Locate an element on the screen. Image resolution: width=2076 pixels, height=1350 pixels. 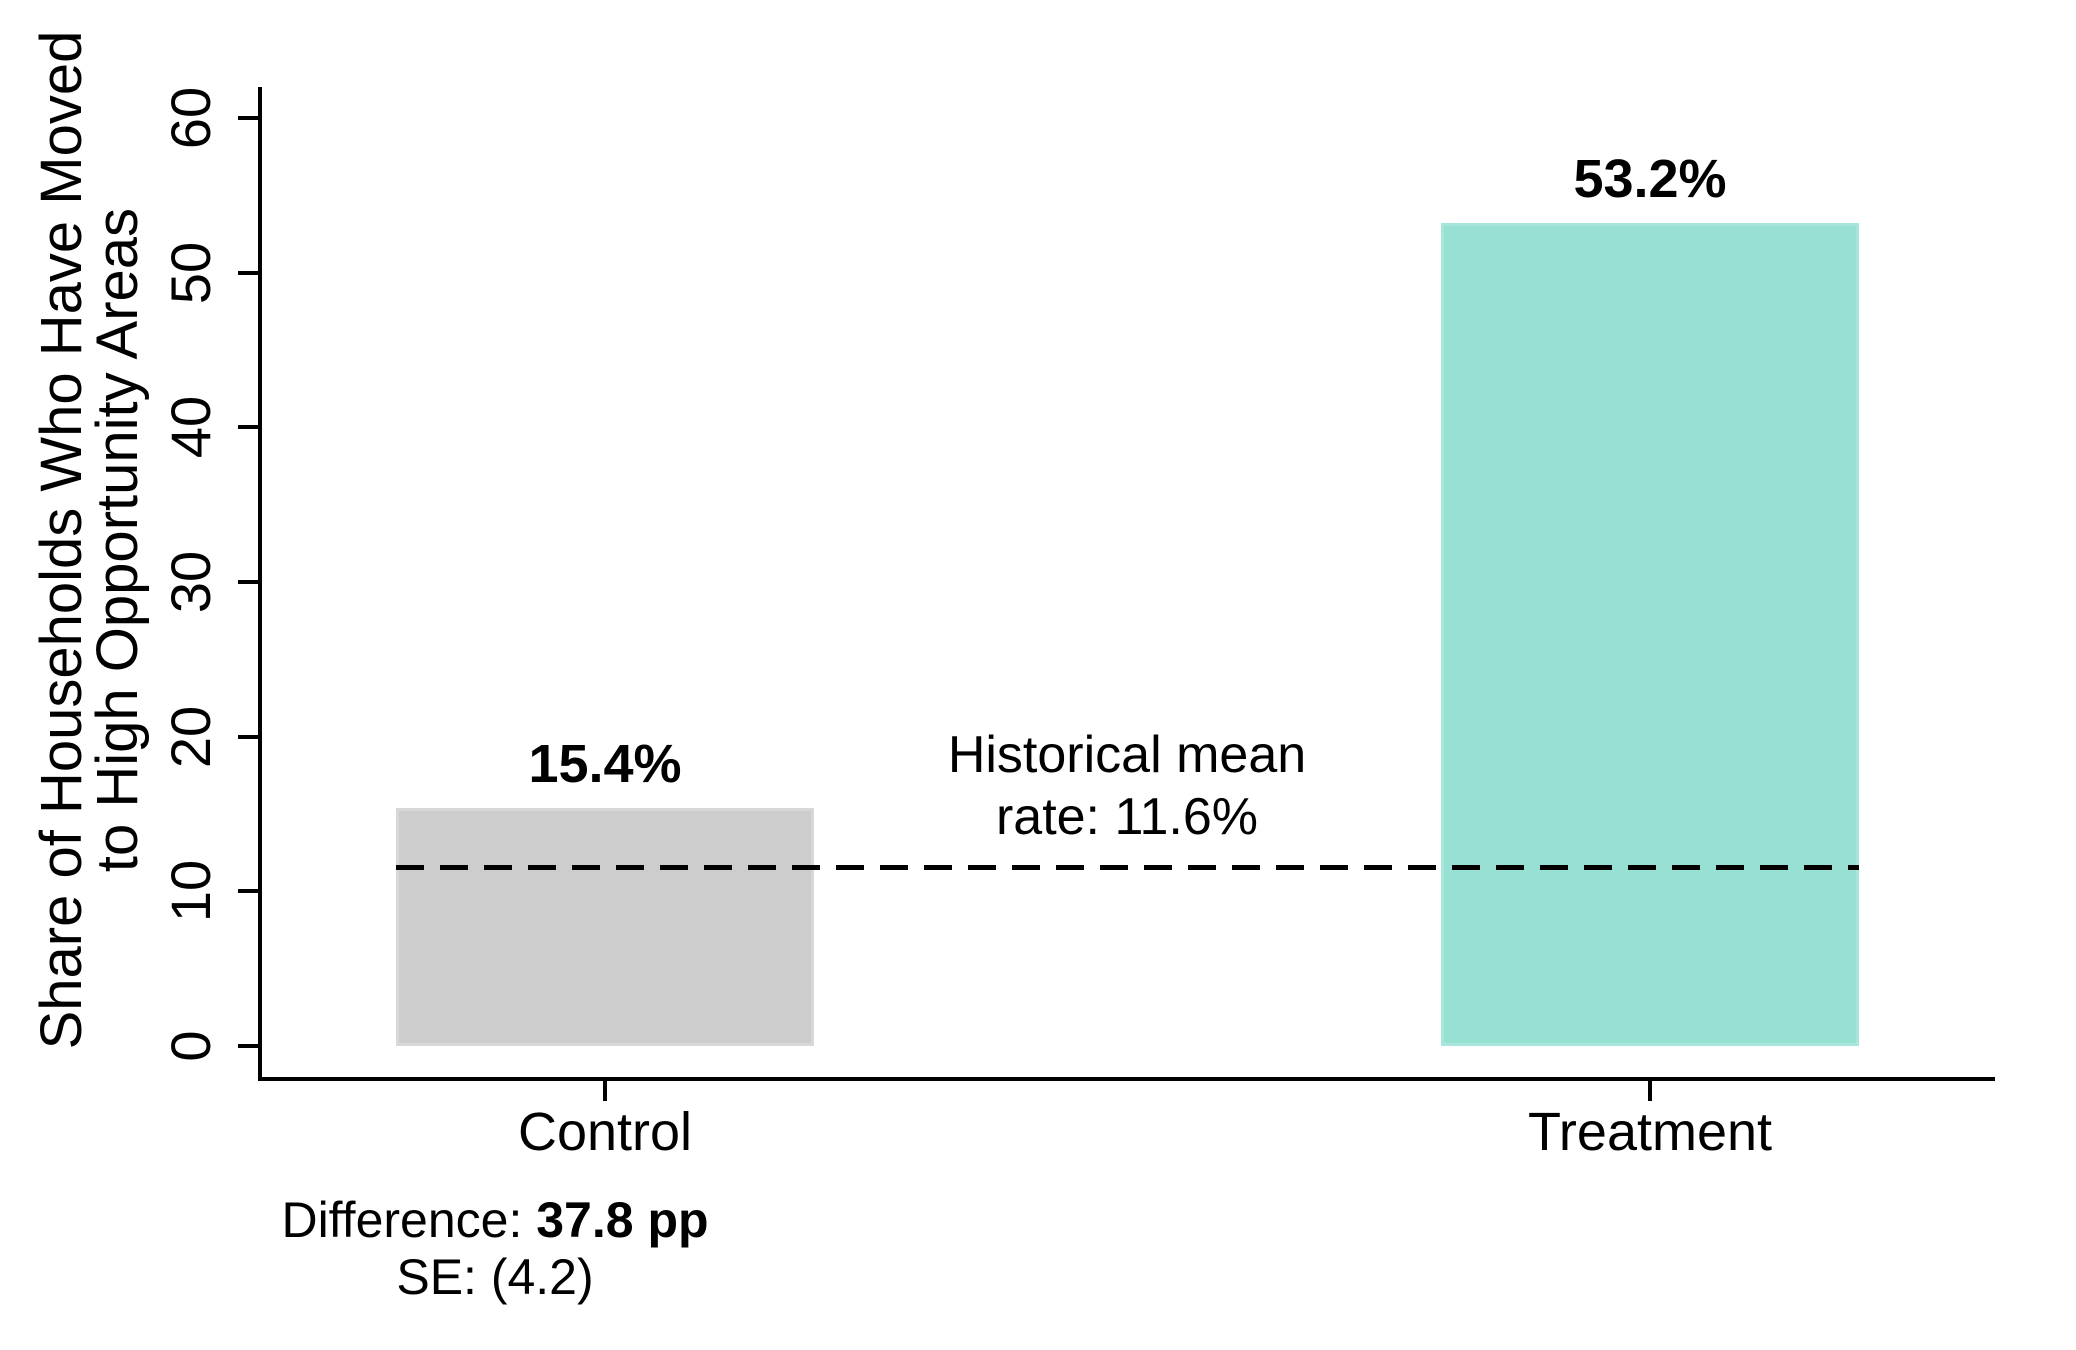
y-tick-label: 20 is located at coordinates (190, 736).